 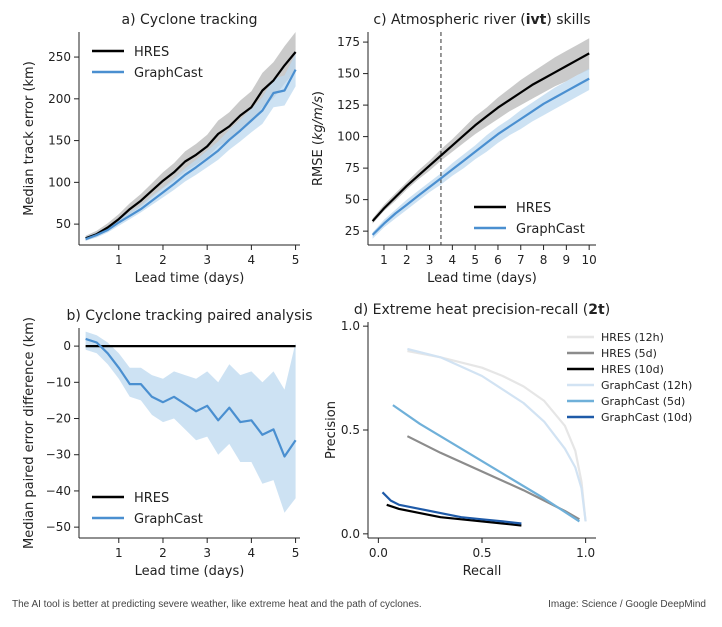 I want to click on legend-label: GraphCast (12h), so click(x=646, y=385).